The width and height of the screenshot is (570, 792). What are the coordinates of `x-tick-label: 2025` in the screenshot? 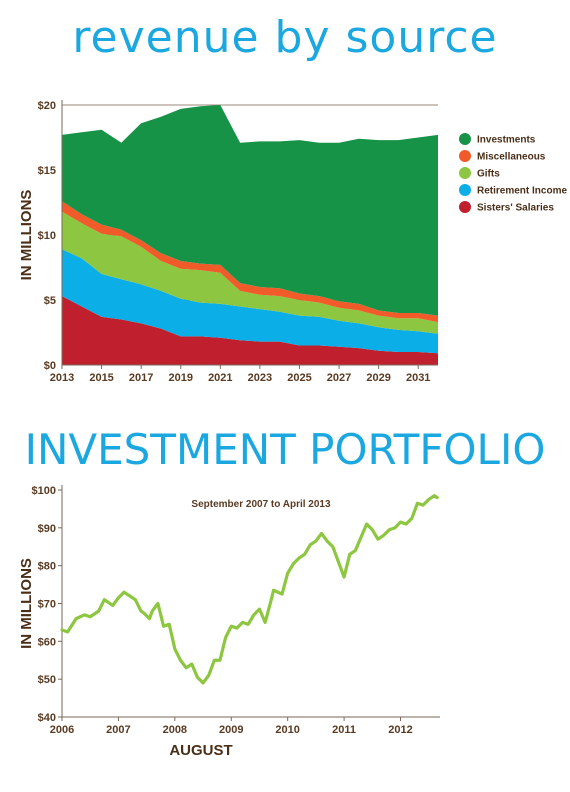 It's located at (299, 378).